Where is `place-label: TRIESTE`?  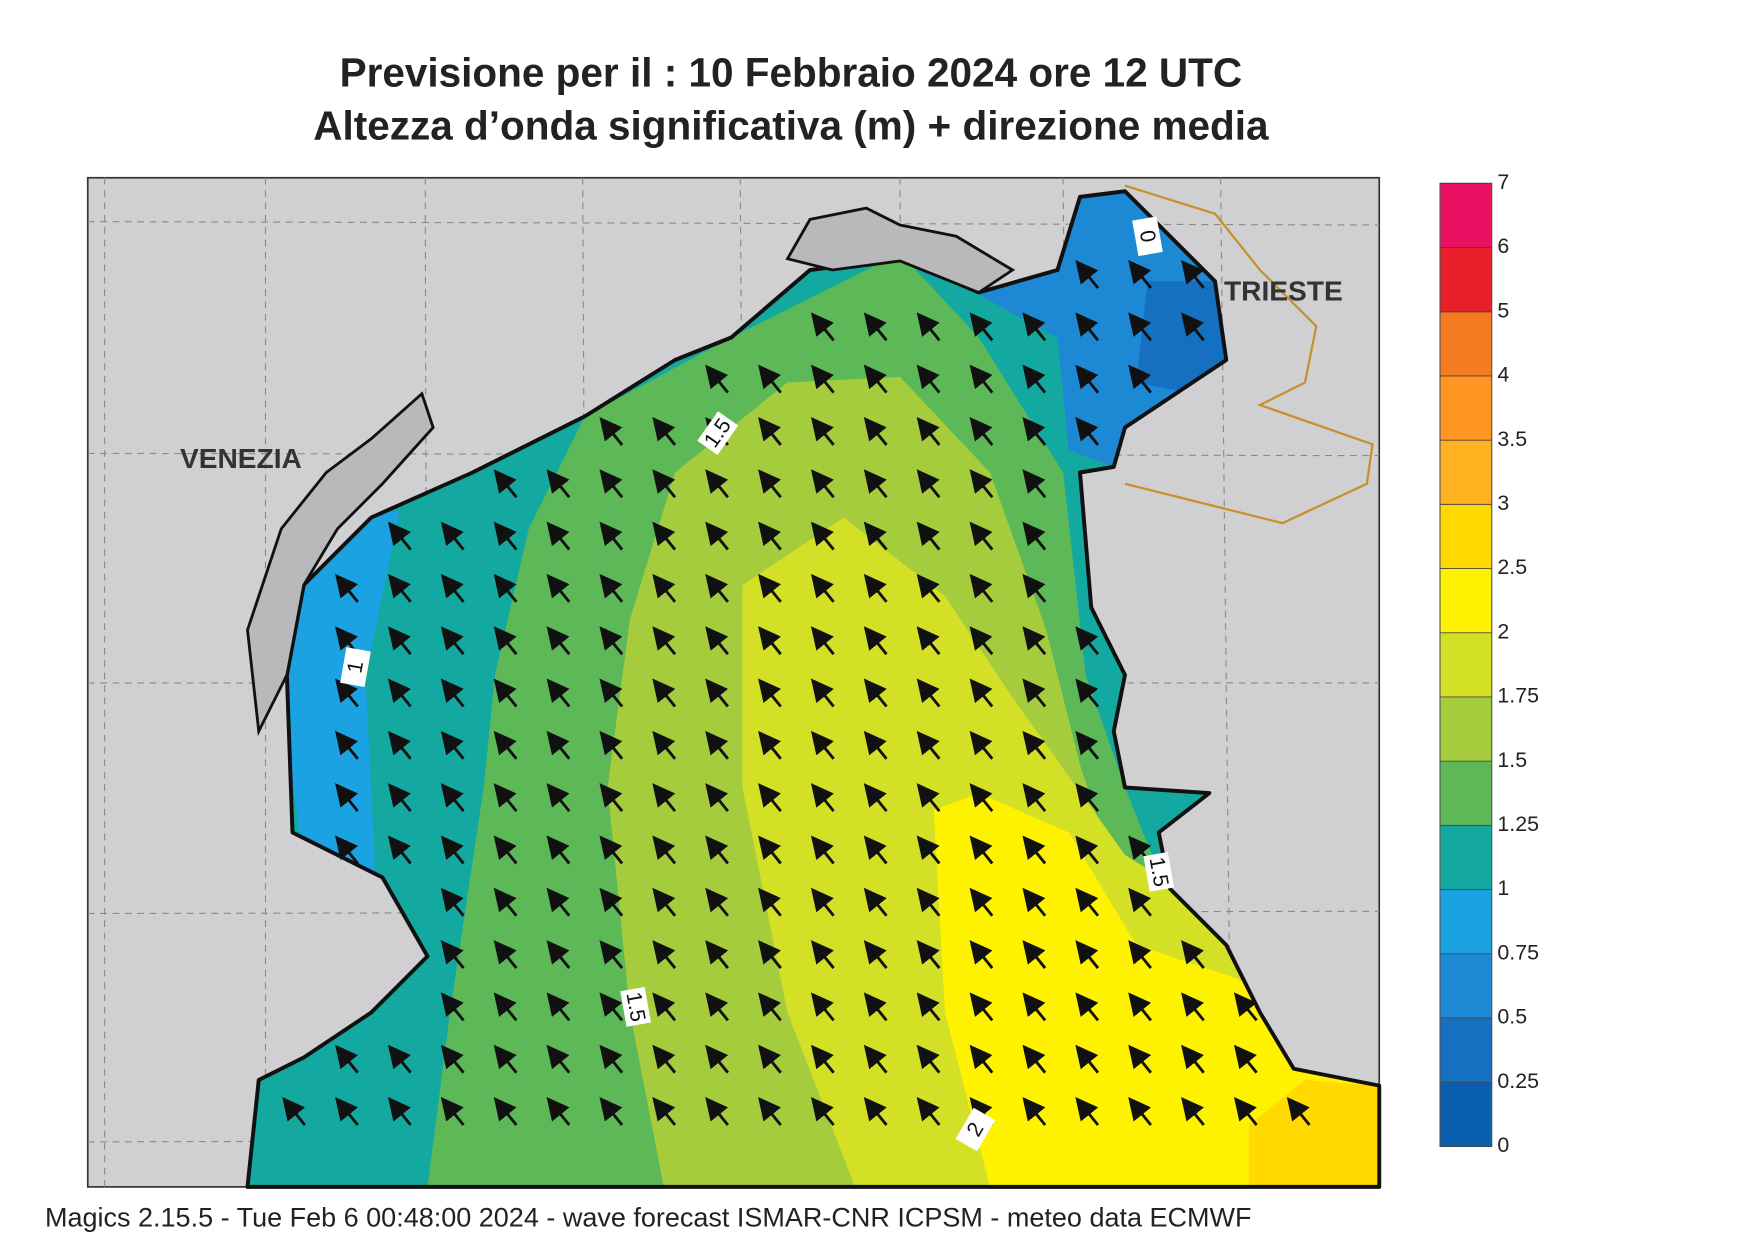
place-label: TRIESTE is located at coordinates (1283, 290).